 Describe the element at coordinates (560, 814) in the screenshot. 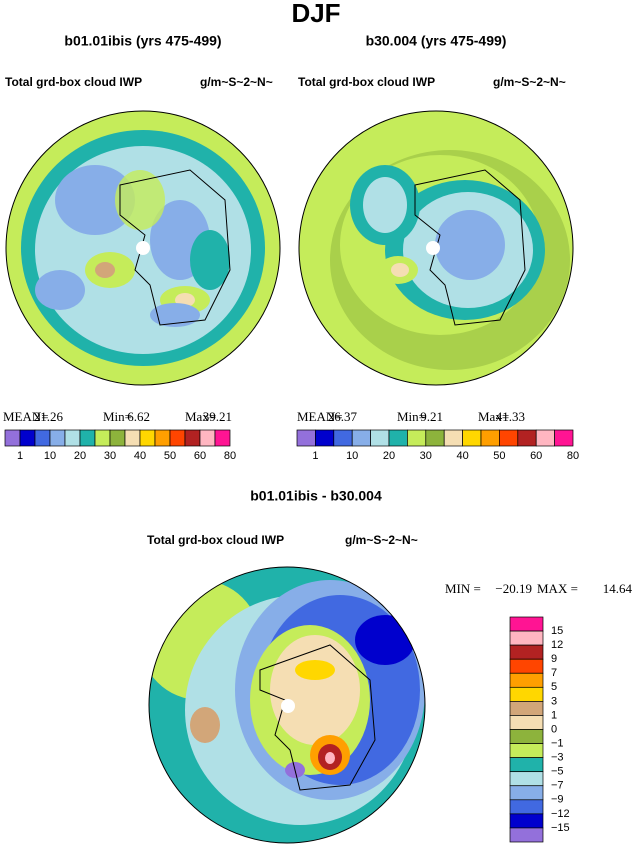

I see `colorbar-label: −12` at that location.